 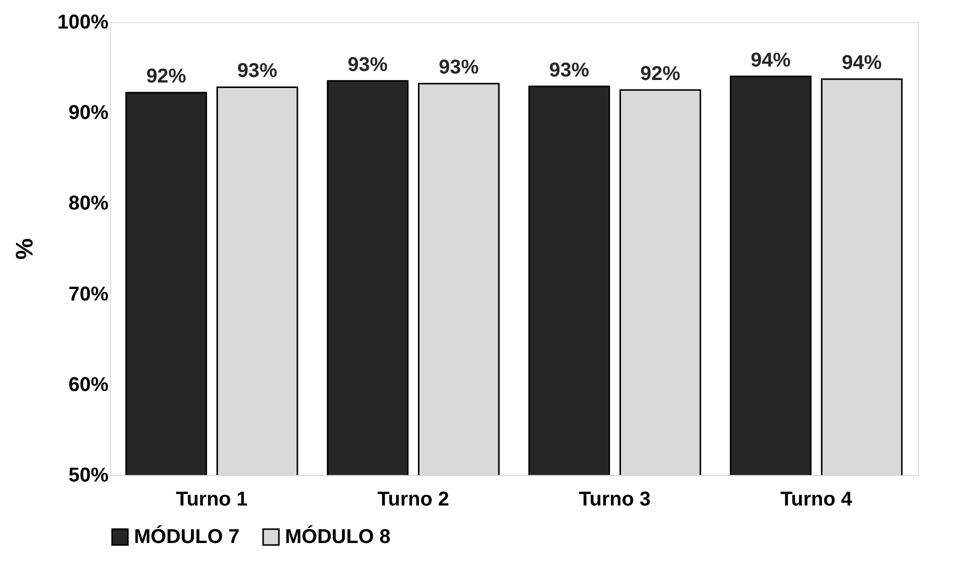 I want to click on y-tick-label: 60%, so click(x=88, y=385).